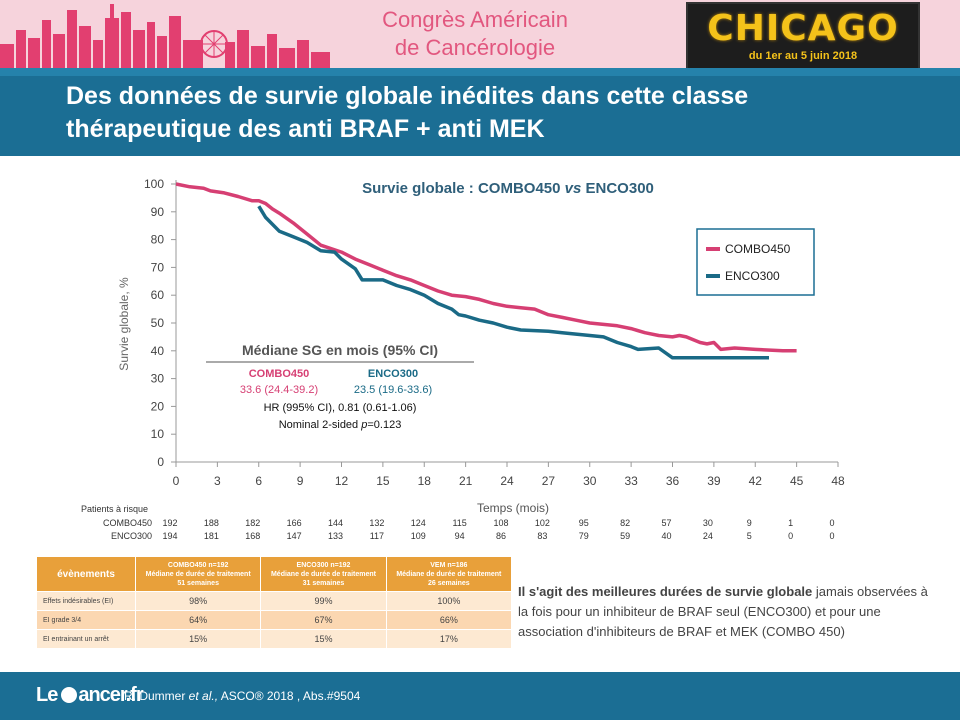 The width and height of the screenshot is (960, 720). Describe the element at coordinates (211, 536) in the screenshot. I see `risk-cell: 181` at that location.